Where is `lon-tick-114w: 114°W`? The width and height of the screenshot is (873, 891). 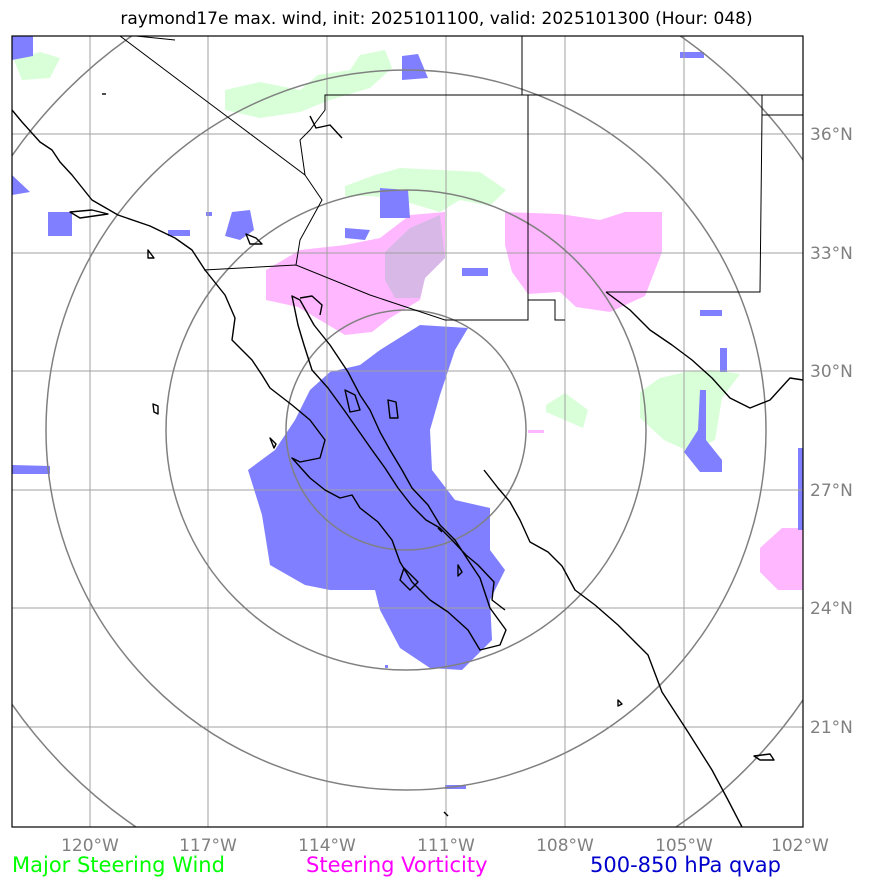
lon-tick-114w: 114°W is located at coordinates (327, 846).